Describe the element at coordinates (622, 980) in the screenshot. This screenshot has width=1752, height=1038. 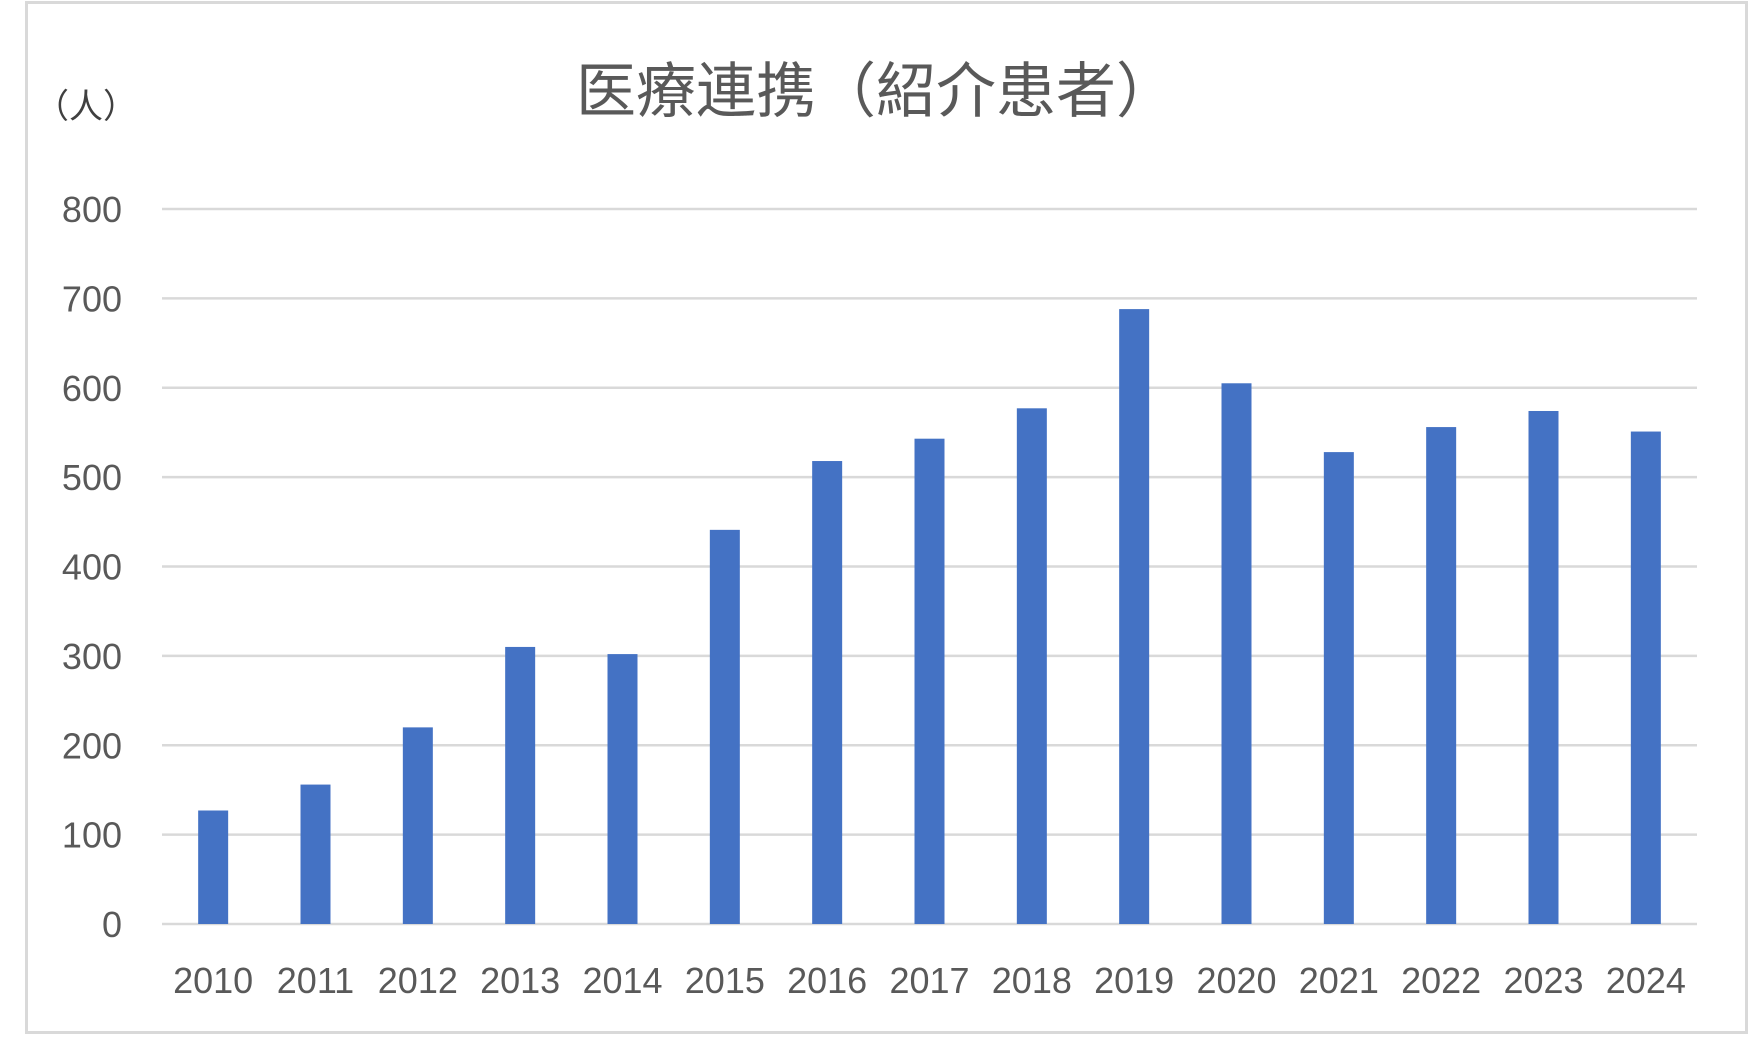
I see `x-tick-label: 2014` at that location.